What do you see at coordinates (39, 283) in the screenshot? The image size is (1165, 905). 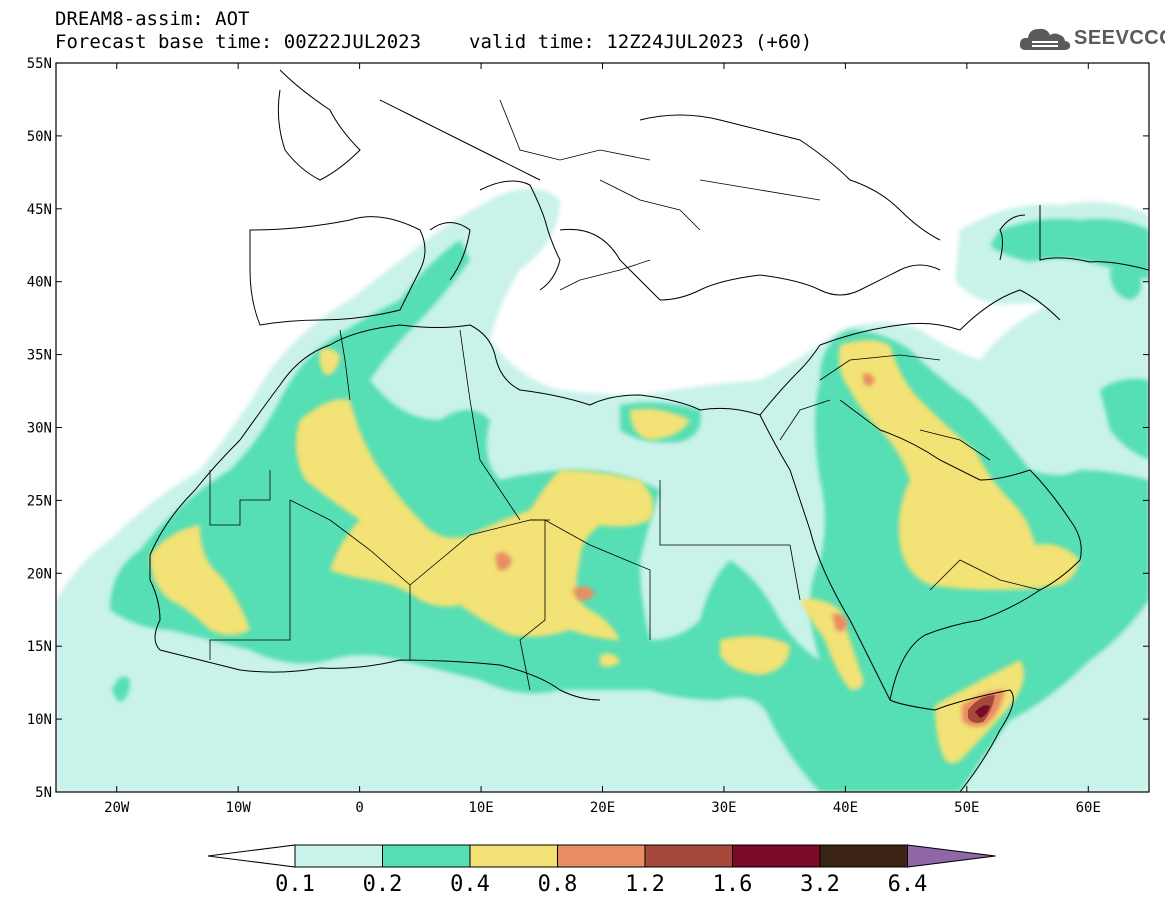 I see `lat-tick-label: 40N` at bounding box center [39, 283].